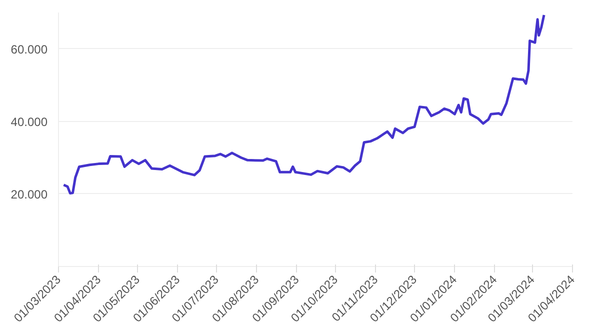 Image resolution: width=590 pixels, height=332 pixels. I want to click on y-tick-label: 60.000, so click(29, 49).